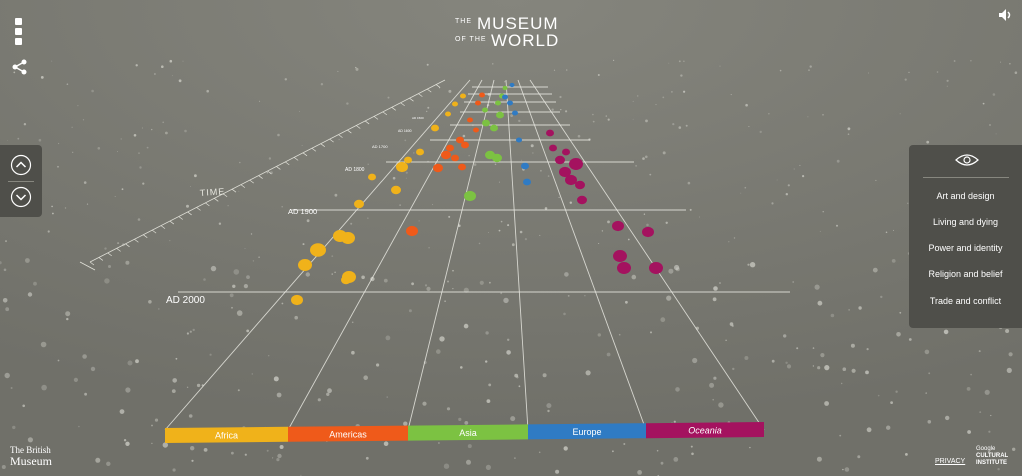 The image size is (1022, 476). I want to click on continent-band-africa: Africa, so click(226, 434).